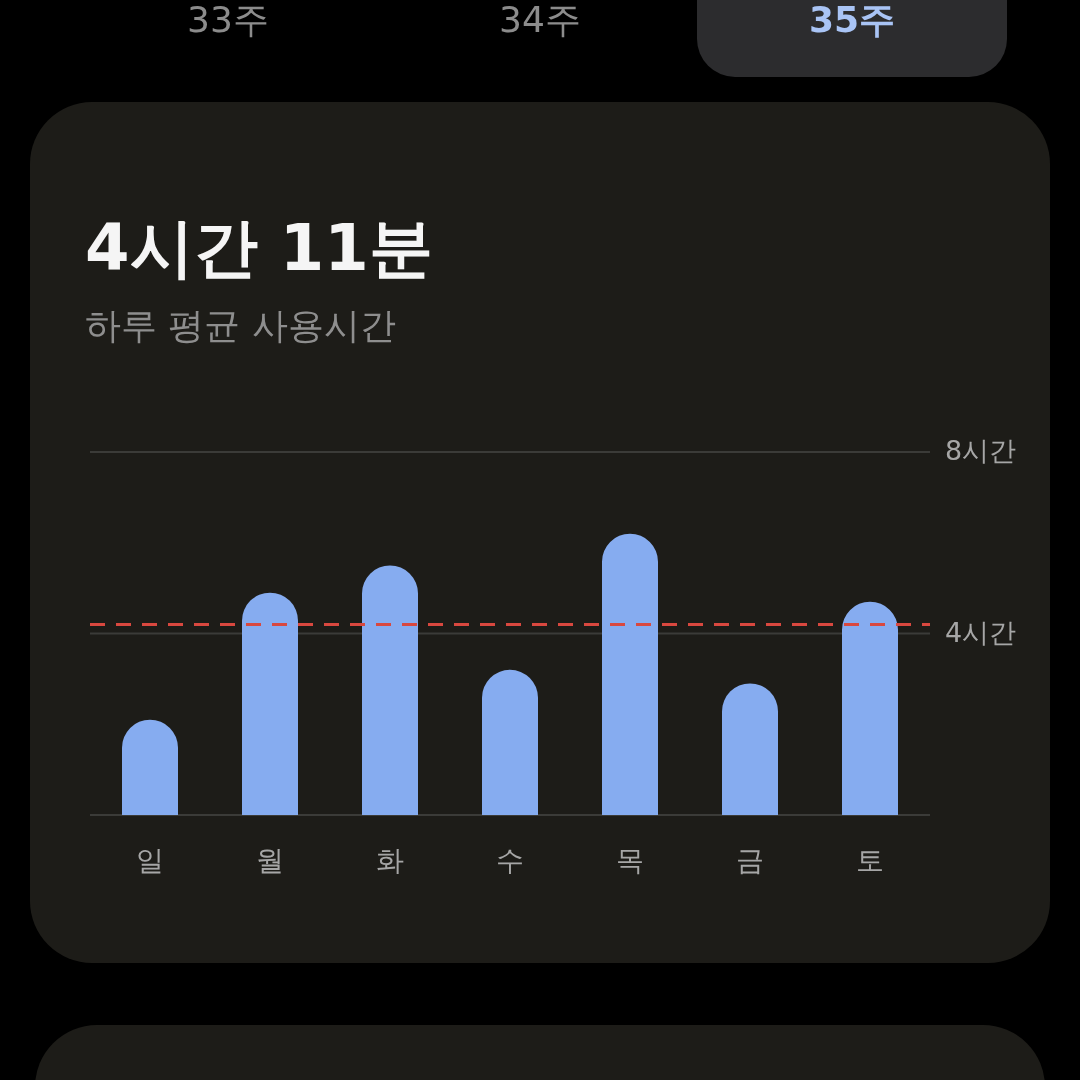 The width and height of the screenshot is (1080, 1080). What do you see at coordinates (852, 20) in the screenshot?
I see `tab-label: 35주` at bounding box center [852, 20].